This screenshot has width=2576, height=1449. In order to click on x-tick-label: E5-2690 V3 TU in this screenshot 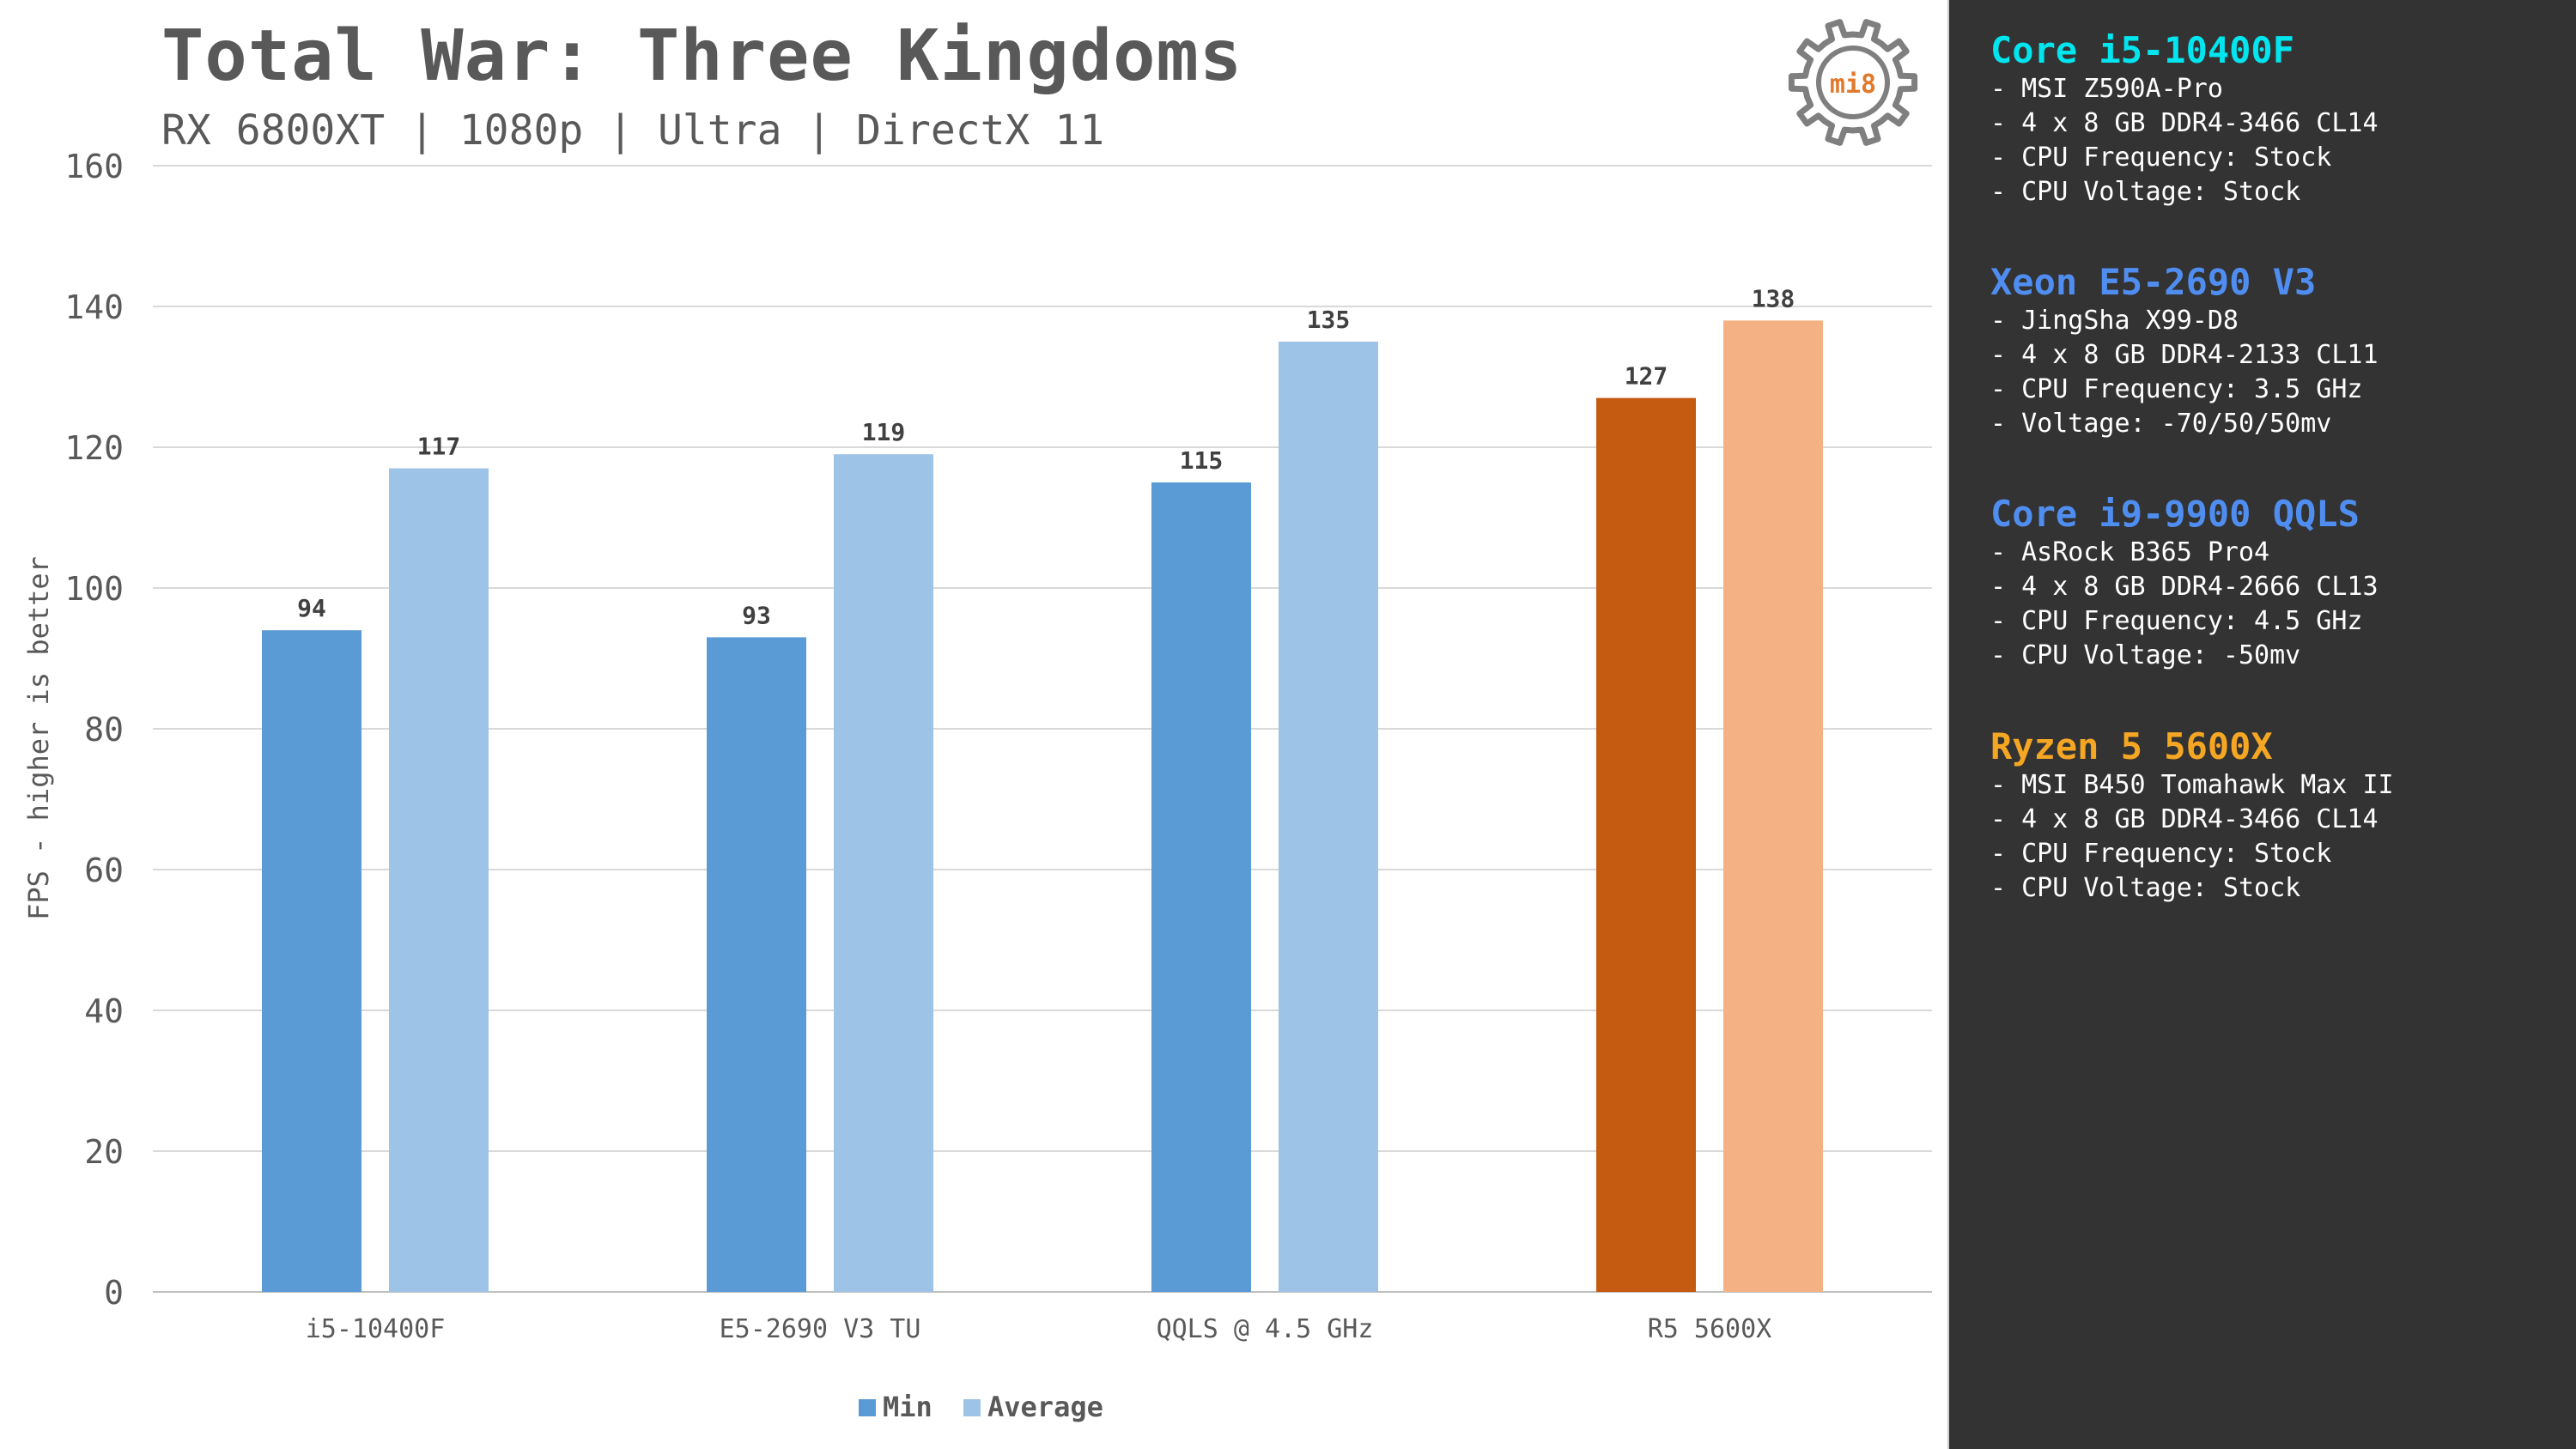, I will do `click(821, 1329)`.